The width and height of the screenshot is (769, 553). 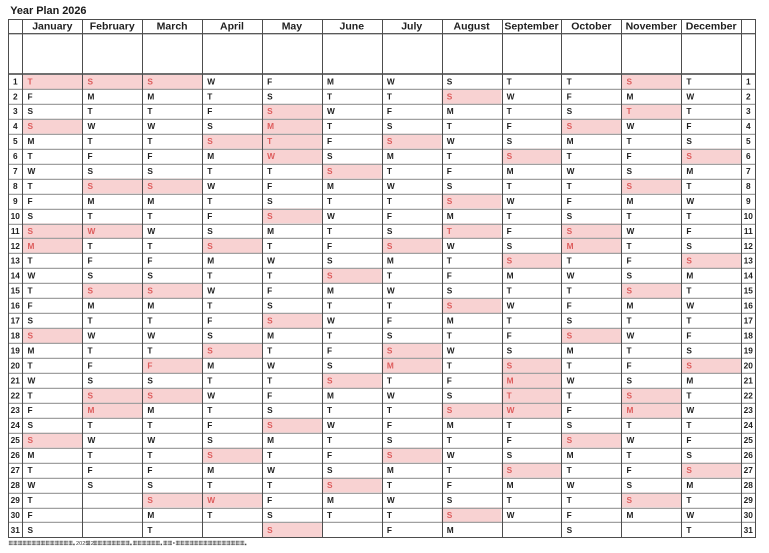 I want to click on svg-text: 10, so click(x=749, y=216).